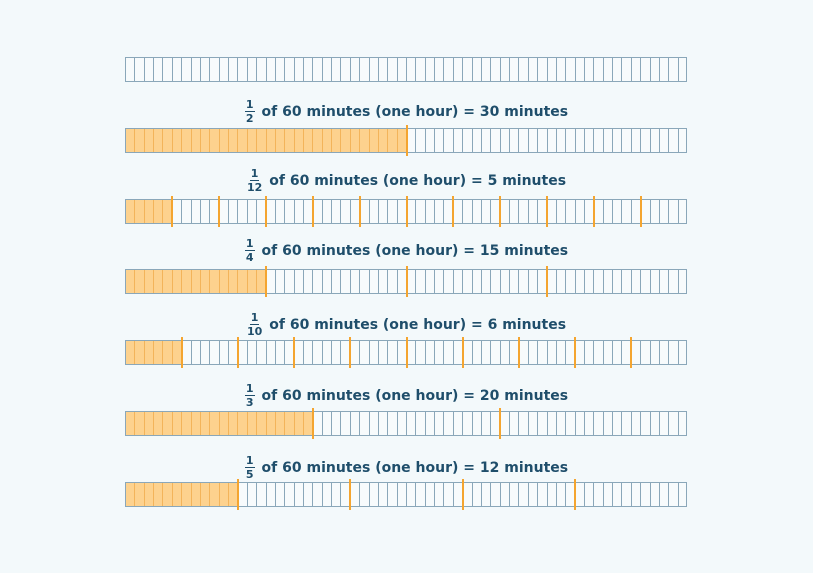 This screenshot has height=573, width=813. I want to click on denominator: 4, so click(249, 257).